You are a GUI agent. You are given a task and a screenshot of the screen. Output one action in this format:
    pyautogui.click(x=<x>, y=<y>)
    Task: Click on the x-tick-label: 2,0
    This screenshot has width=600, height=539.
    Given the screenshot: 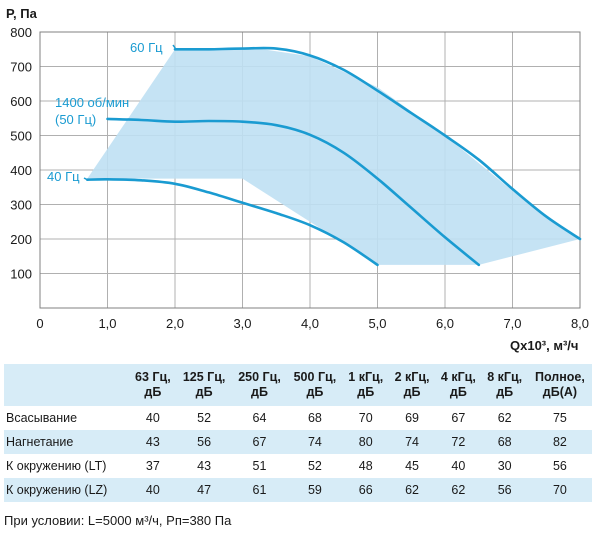 What is the action you would take?
    pyautogui.click(x=175, y=323)
    